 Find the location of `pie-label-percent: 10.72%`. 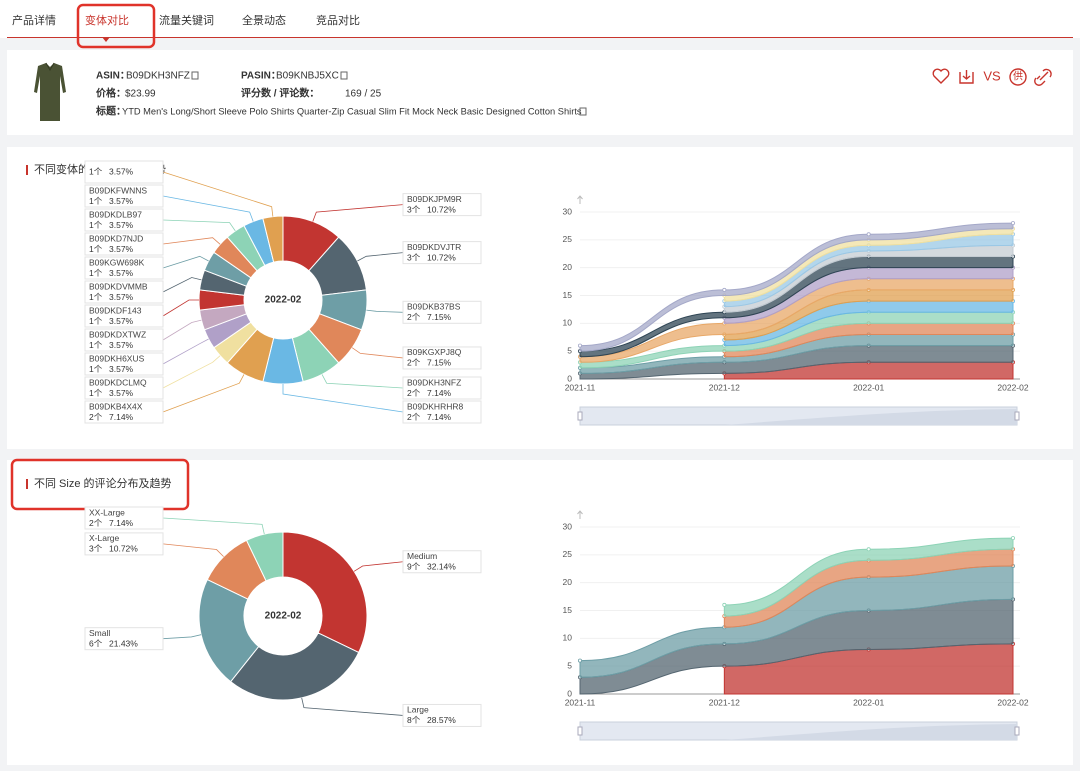

pie-label-percent: 10.72% is located at coordinates (123, 549).